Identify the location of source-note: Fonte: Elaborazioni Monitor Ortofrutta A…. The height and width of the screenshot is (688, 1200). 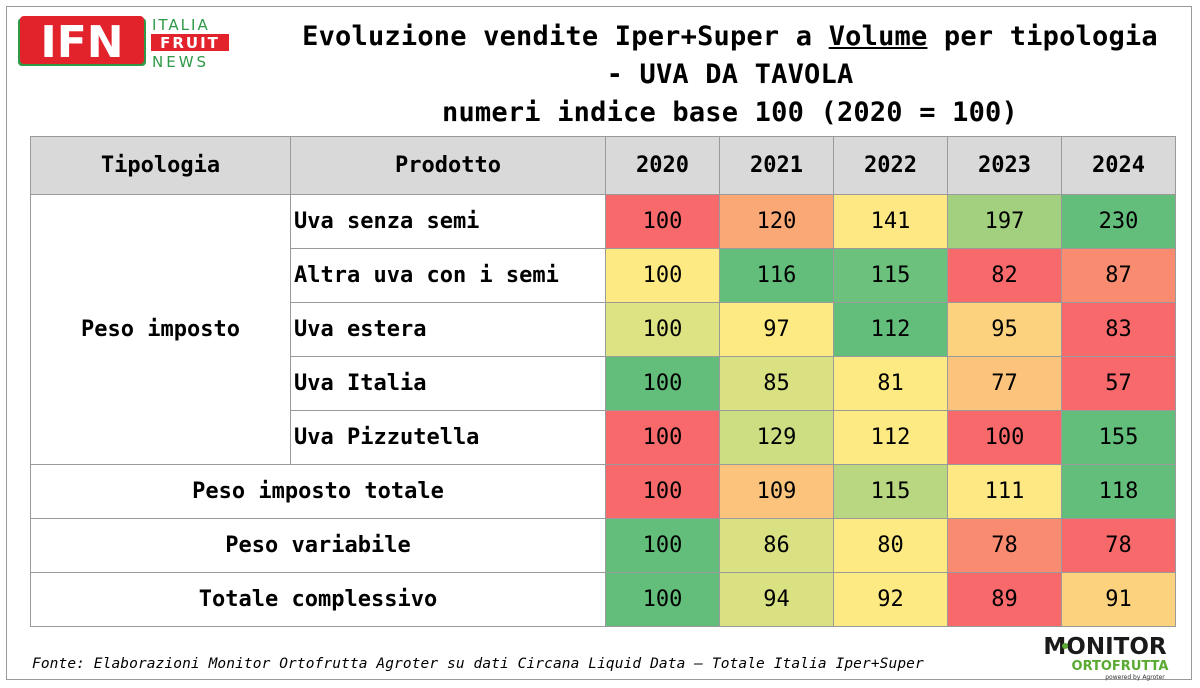
(478, 664).